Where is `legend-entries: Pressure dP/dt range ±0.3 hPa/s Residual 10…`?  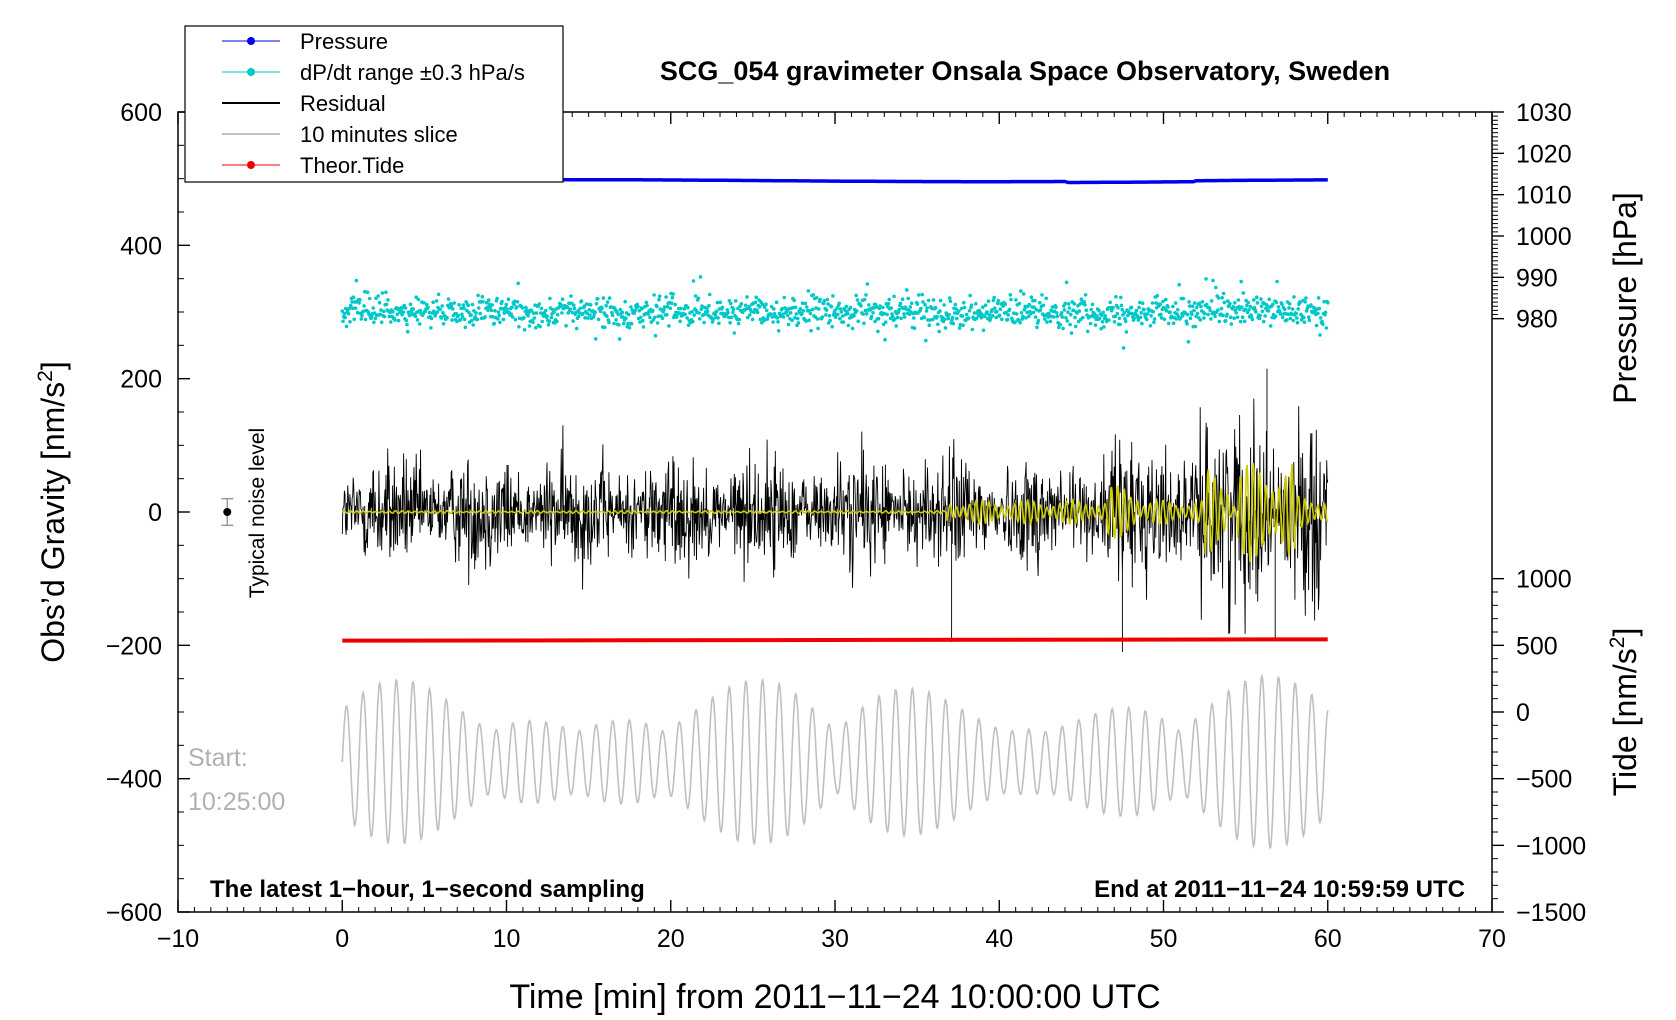 legend-entries: Pressure dP/dt range ±0.3 hPa/s Residual 10… is located at coordinates (373, 103).